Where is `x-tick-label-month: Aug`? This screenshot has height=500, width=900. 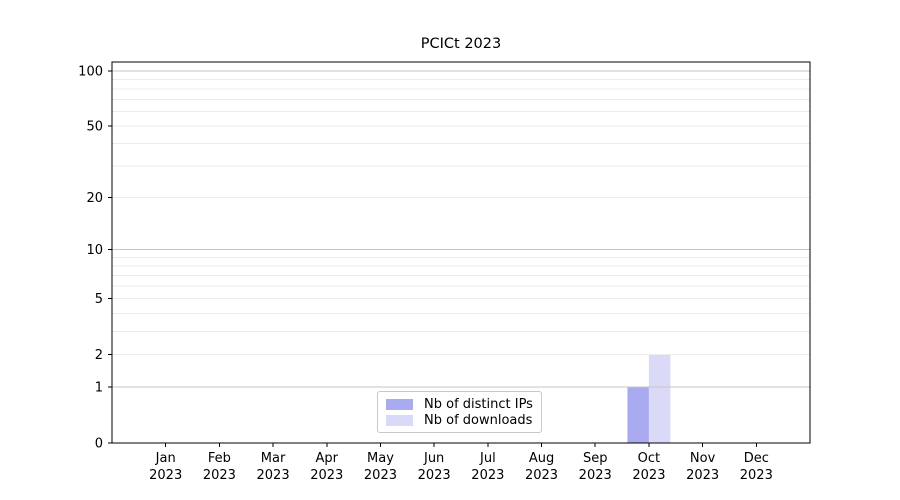
x-tick-label-month: Aug is located at coordinates (541, 458).